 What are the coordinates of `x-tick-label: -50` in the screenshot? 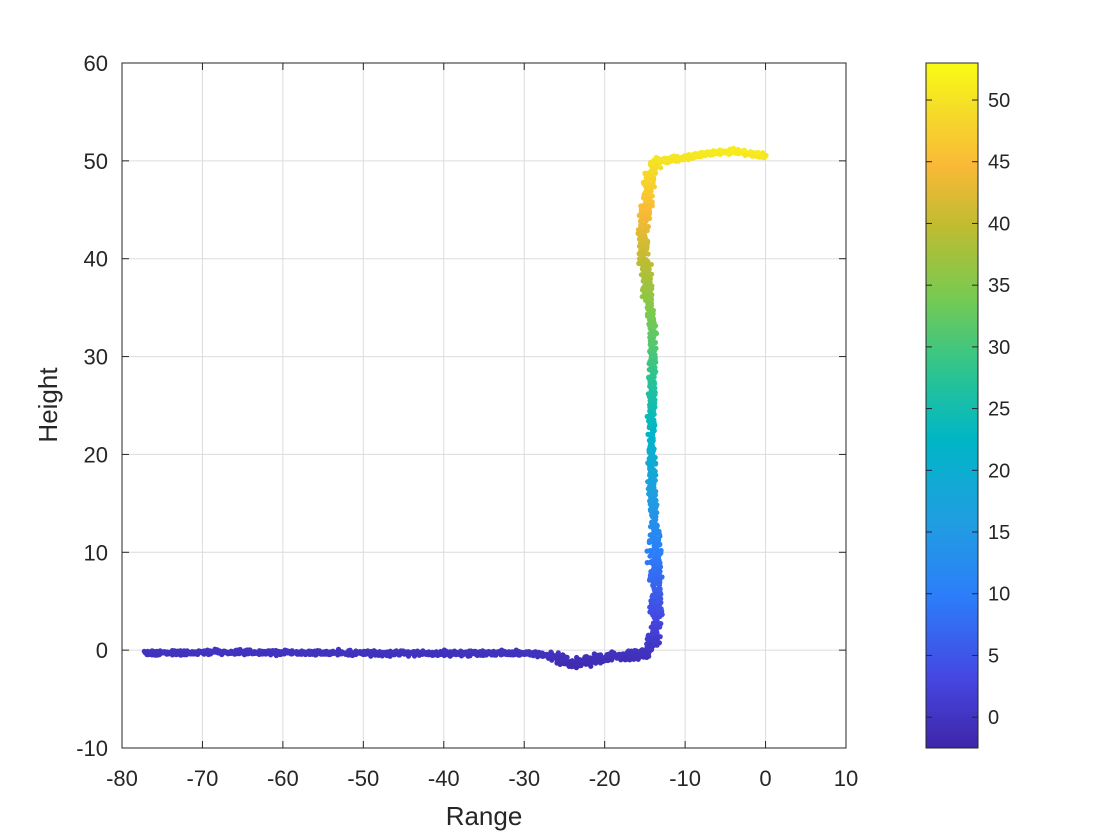 It's located at (363, 778).